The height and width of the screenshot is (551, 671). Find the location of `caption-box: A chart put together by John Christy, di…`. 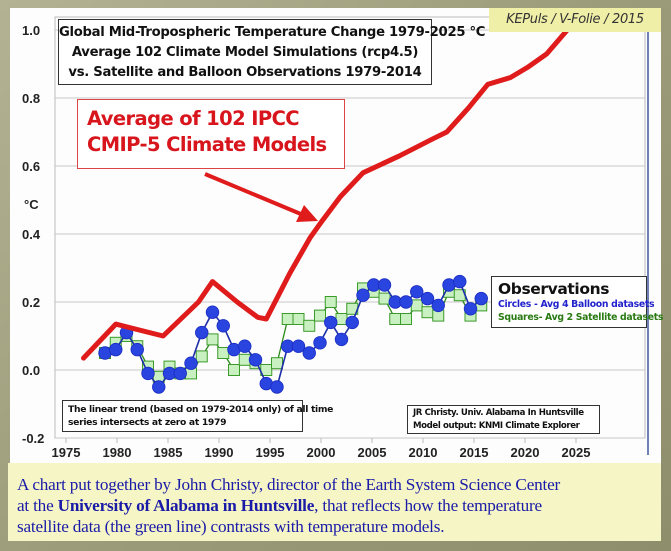

caption-box: A chart put together by John Christy, di… is located at coordinates (334, 502).